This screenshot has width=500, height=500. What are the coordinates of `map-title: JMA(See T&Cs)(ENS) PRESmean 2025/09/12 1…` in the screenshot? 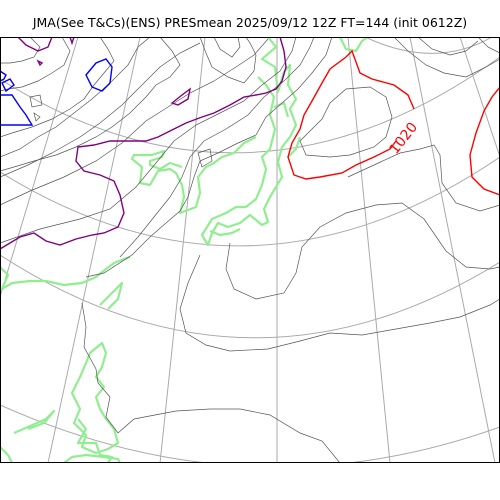 It's located at (250, 22).